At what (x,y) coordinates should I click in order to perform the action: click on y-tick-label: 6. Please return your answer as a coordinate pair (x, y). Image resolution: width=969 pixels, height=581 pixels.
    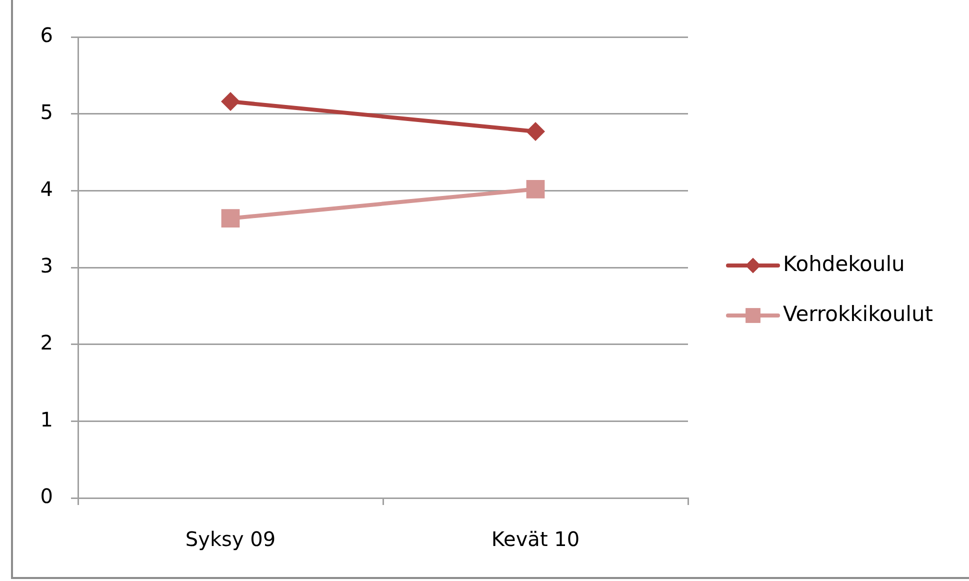
    Looking at the image, I should click on (46, 35).